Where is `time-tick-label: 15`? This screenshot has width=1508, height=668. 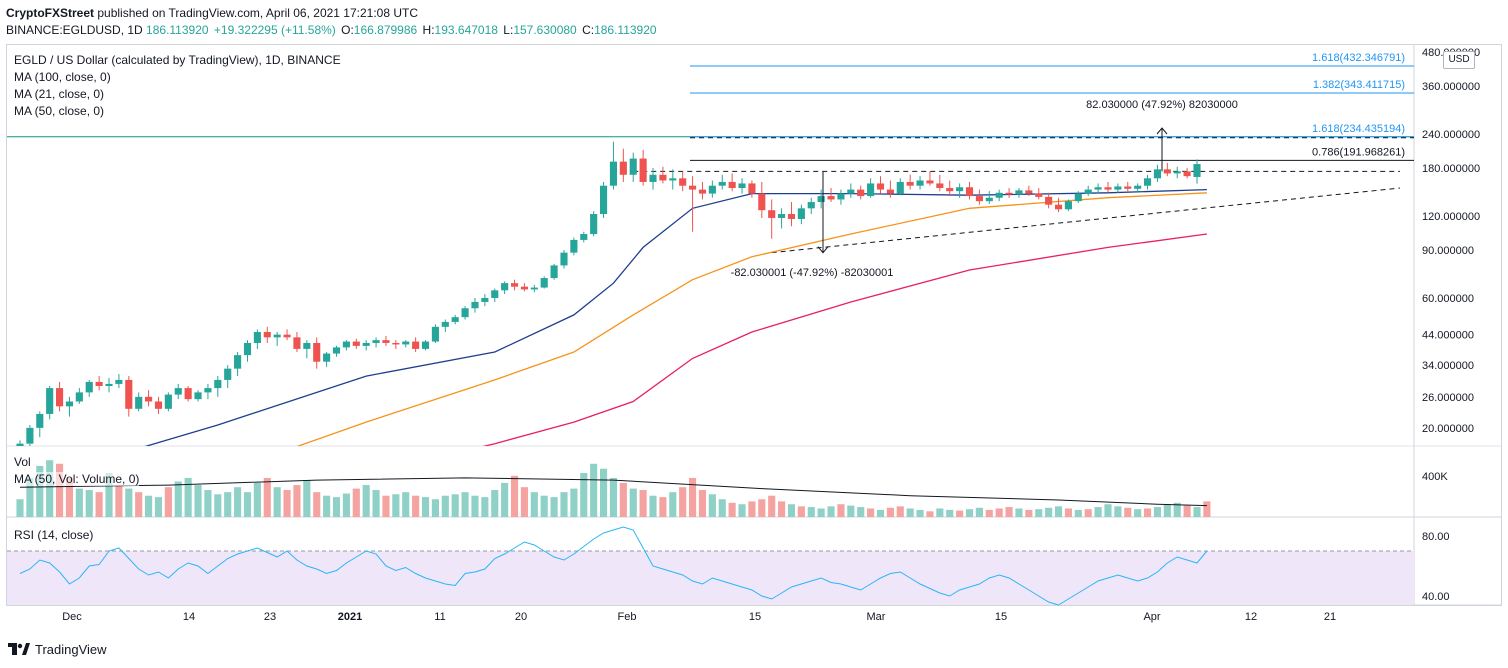
time-tick-label: 15 is located at coordinates (1001, 617).